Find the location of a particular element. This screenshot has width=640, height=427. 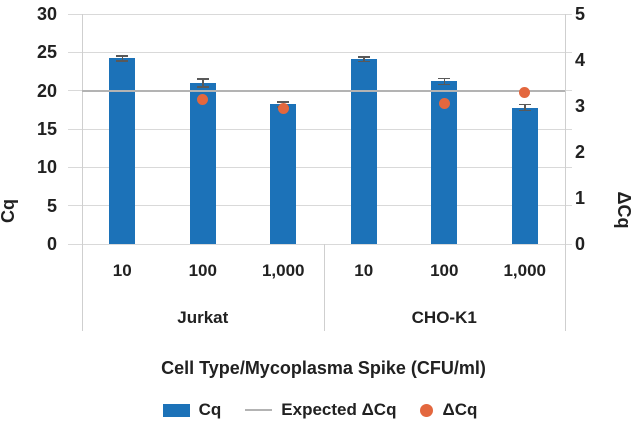

right-axis-tick-label: 0 is located at coordinates (580, 244).